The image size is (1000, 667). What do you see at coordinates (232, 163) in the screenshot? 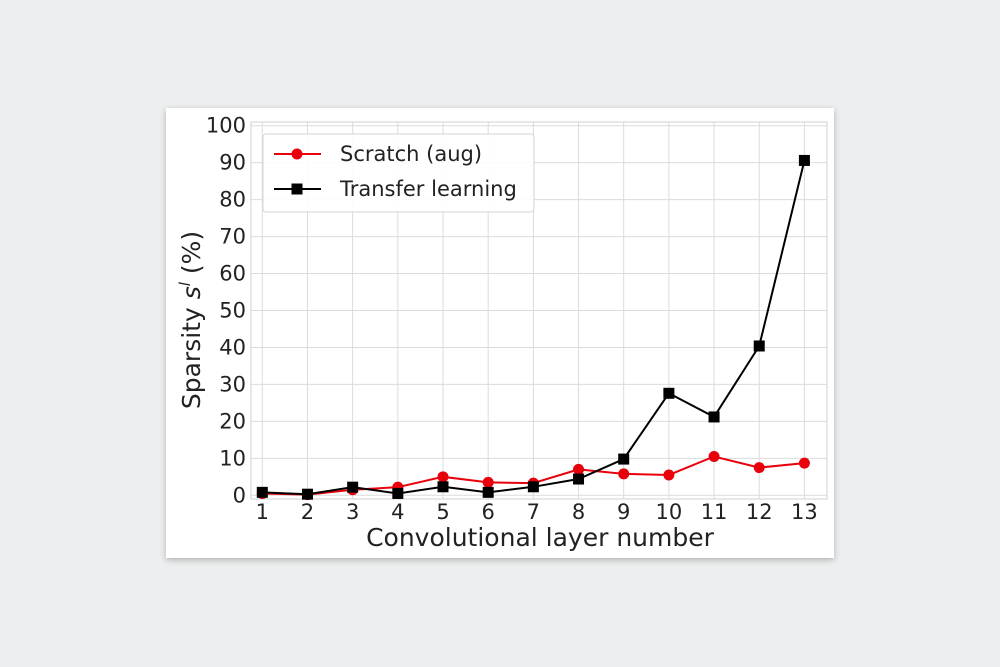
I see `y-tick-label: 90` at bounding box center [232, 163].